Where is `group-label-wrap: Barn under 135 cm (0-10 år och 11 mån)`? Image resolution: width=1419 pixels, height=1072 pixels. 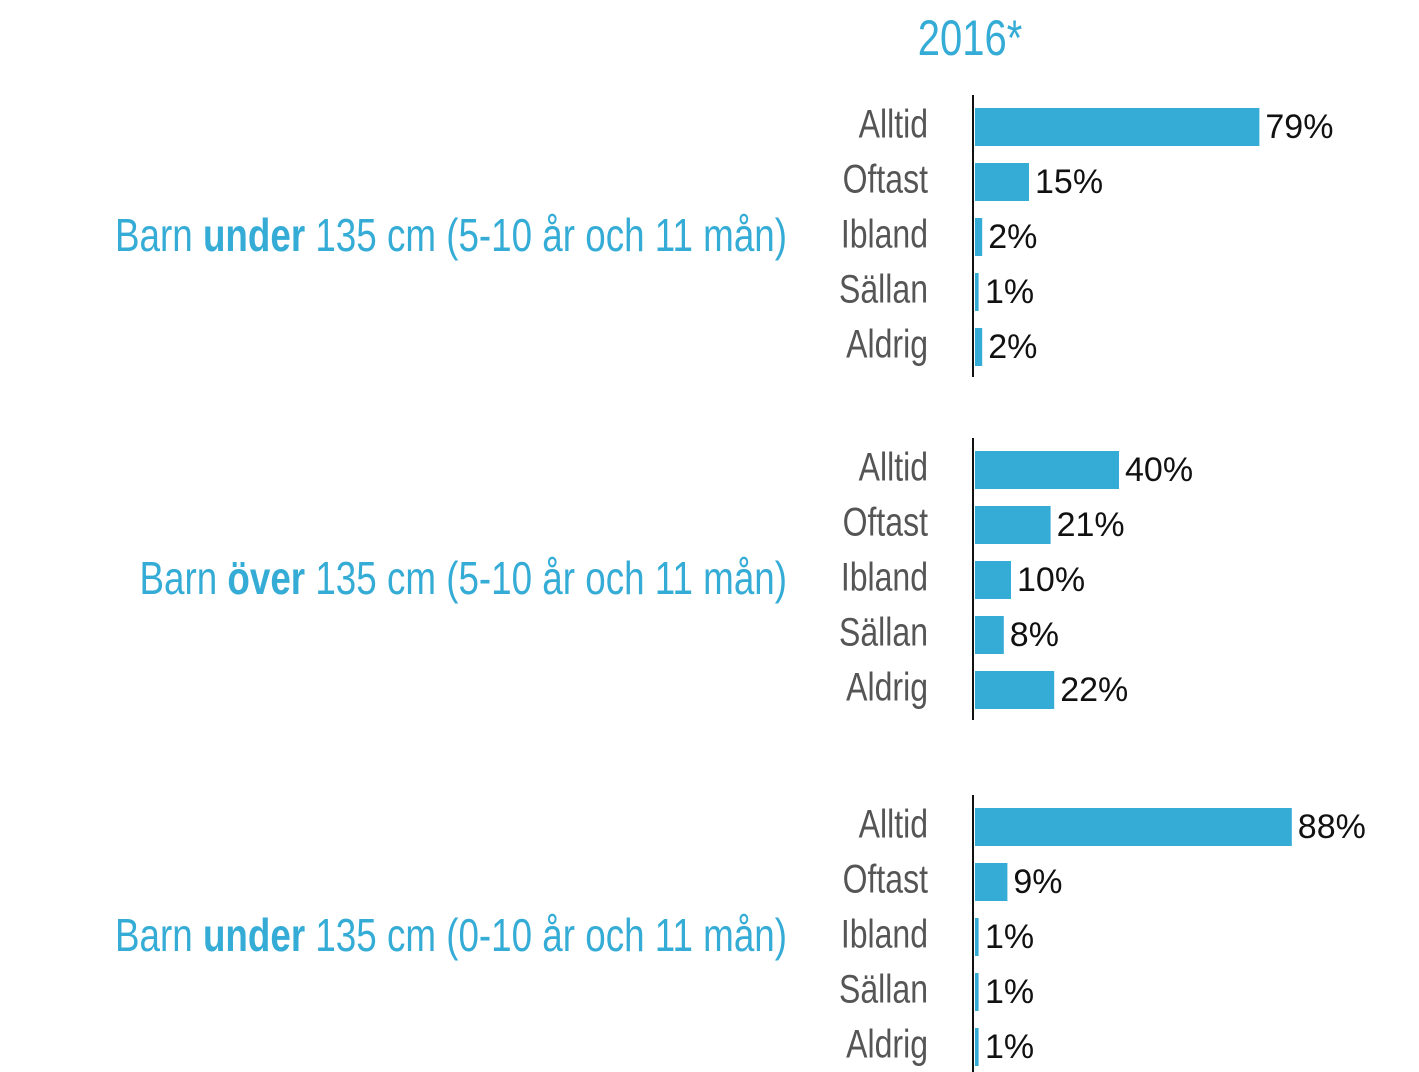 group-label-wrap: Barn under 135 cm (0-10 år och 11 mån) is located at coordinates (451, 935).